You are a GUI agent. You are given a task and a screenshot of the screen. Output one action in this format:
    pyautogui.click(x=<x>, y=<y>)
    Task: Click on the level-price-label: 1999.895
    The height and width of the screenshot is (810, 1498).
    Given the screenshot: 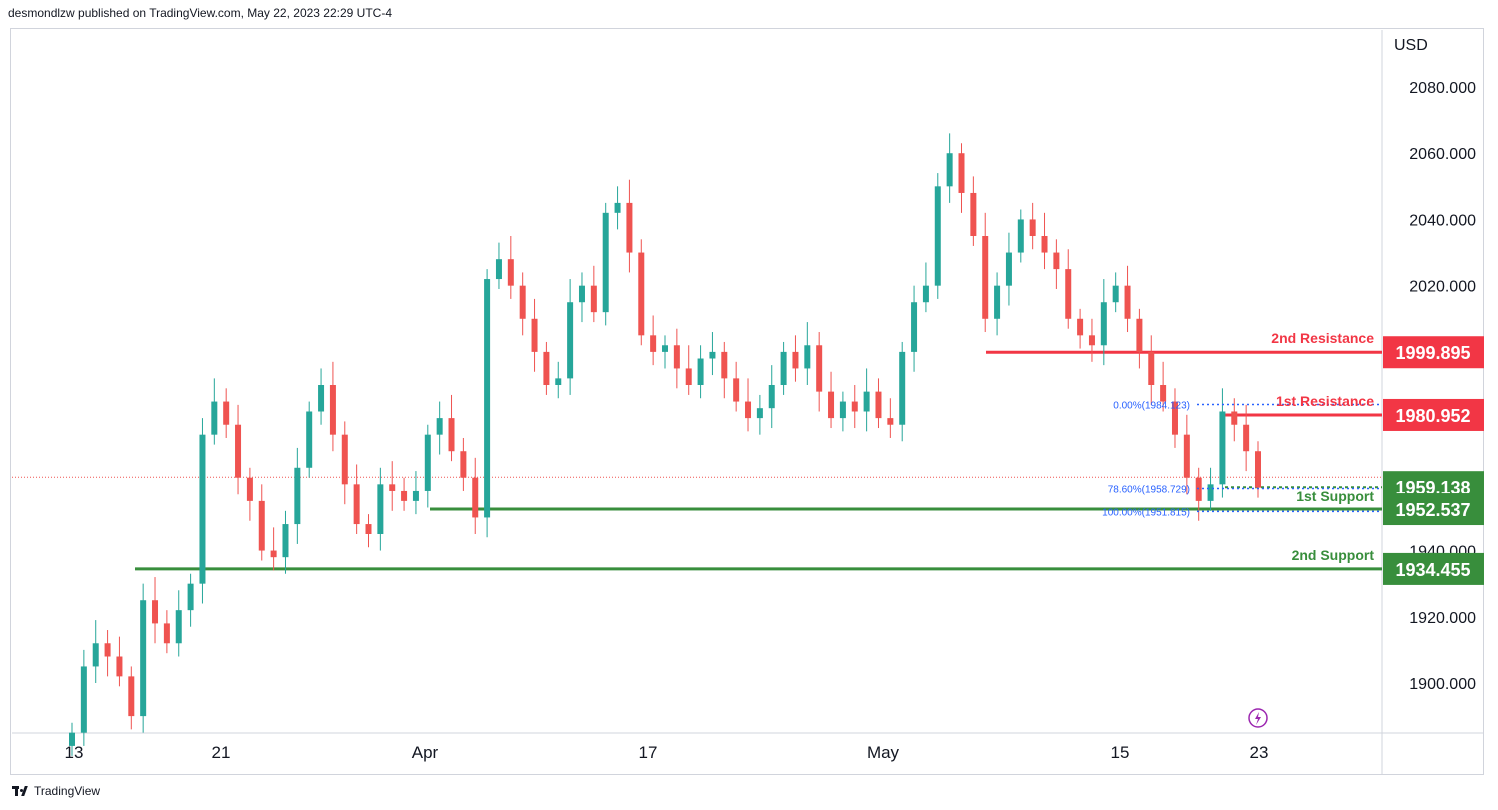 What is the action you would take?
    pyautogui.click(x=1432, y=353)
    